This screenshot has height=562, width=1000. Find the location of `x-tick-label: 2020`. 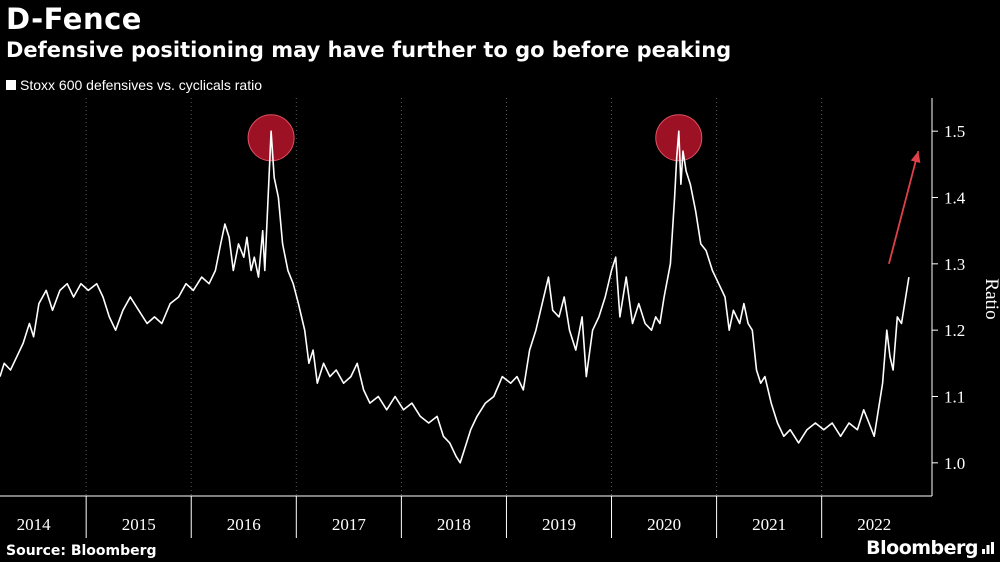

x-tick-label: 2020 is located at coordinates (664, 524).